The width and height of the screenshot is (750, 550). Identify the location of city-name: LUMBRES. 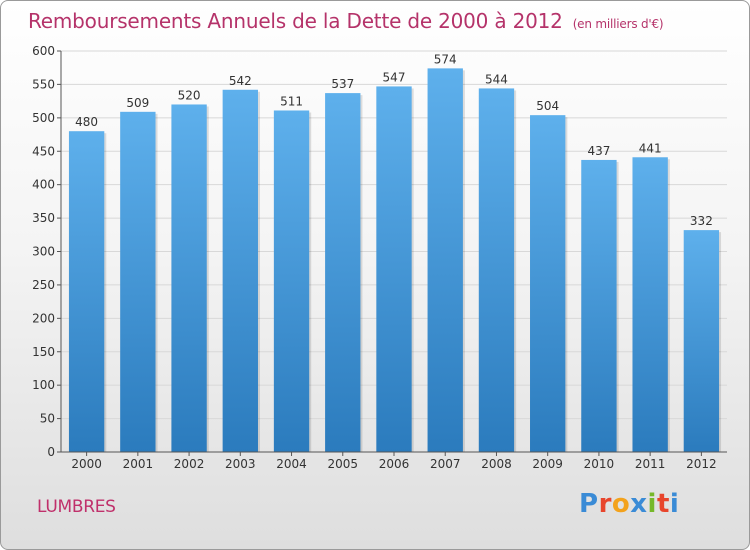
(76, 507).